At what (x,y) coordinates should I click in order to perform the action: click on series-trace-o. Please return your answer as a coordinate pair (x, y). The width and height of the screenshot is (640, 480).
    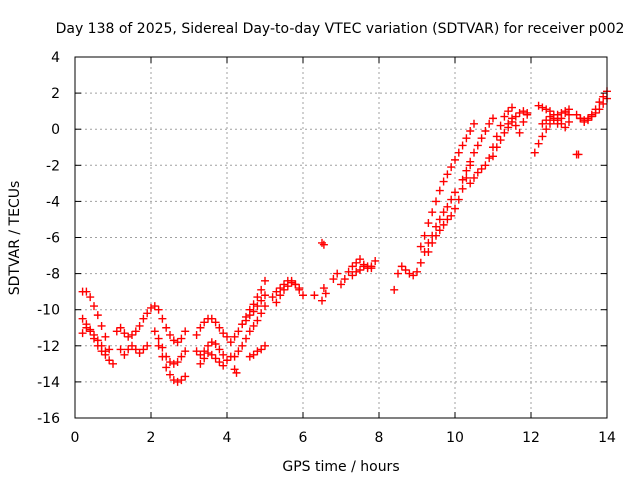
    Looking at the image, I should click on (249, 359).